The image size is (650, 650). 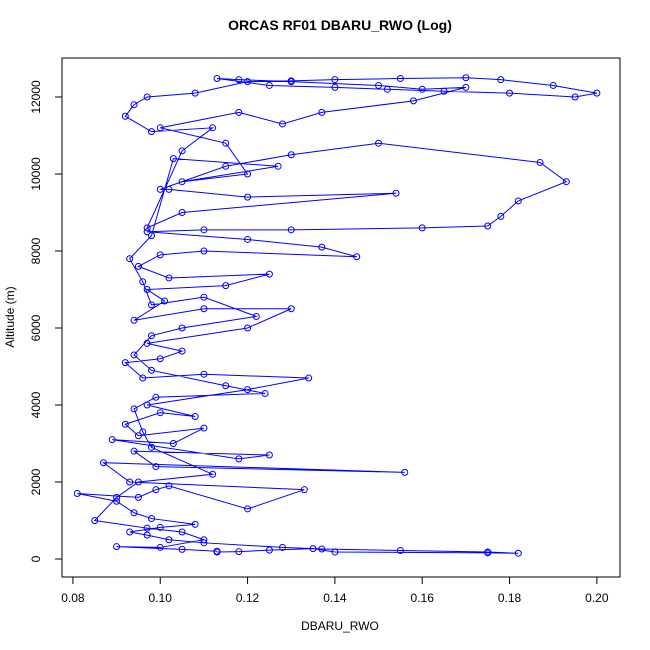 I want to click on x-axis-label: DBARU_RWO, so click(x=340, y=626).